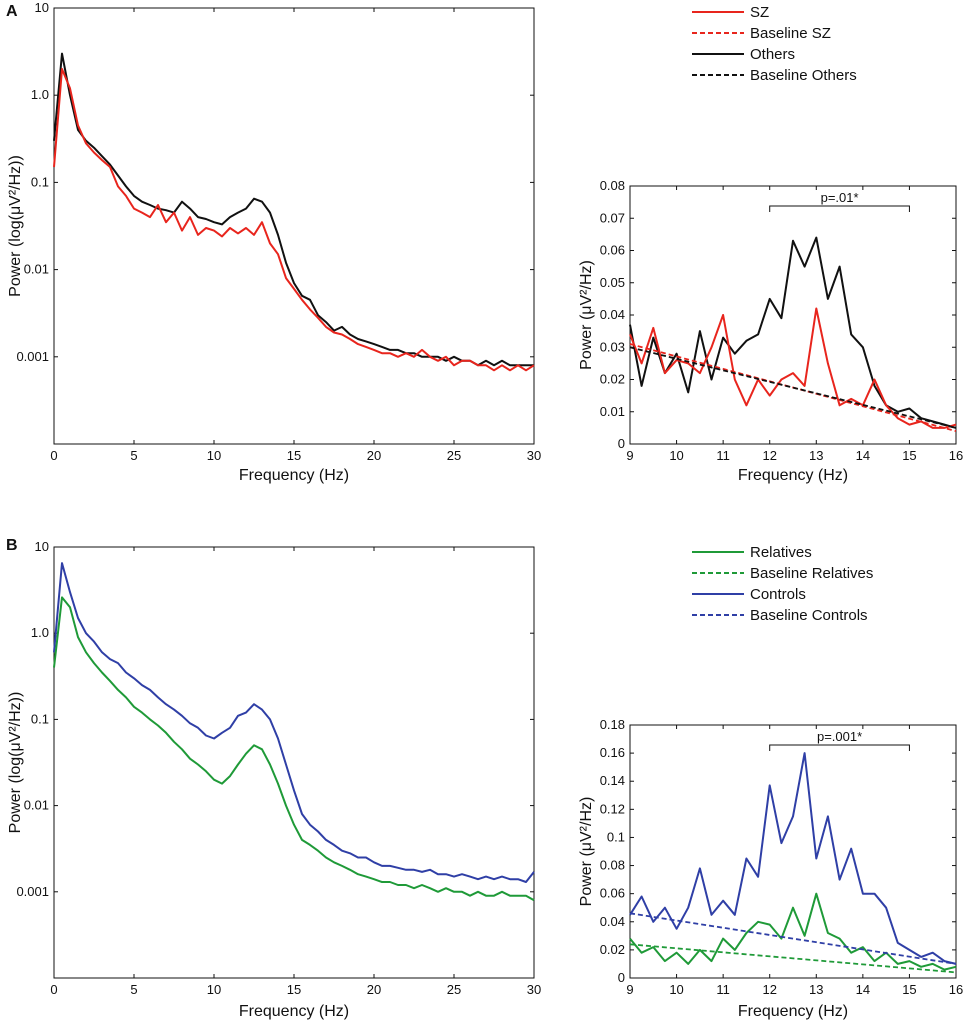 This screenshot has width=964, height=1026. I want to click on chart-a-inset-p-value: p=.01*, so click(840, 197).